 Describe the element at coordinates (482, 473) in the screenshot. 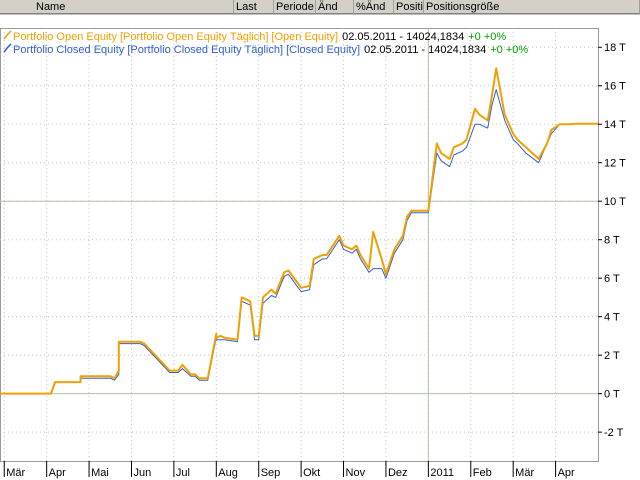

I see `x-tick-label: Feb` at that location.